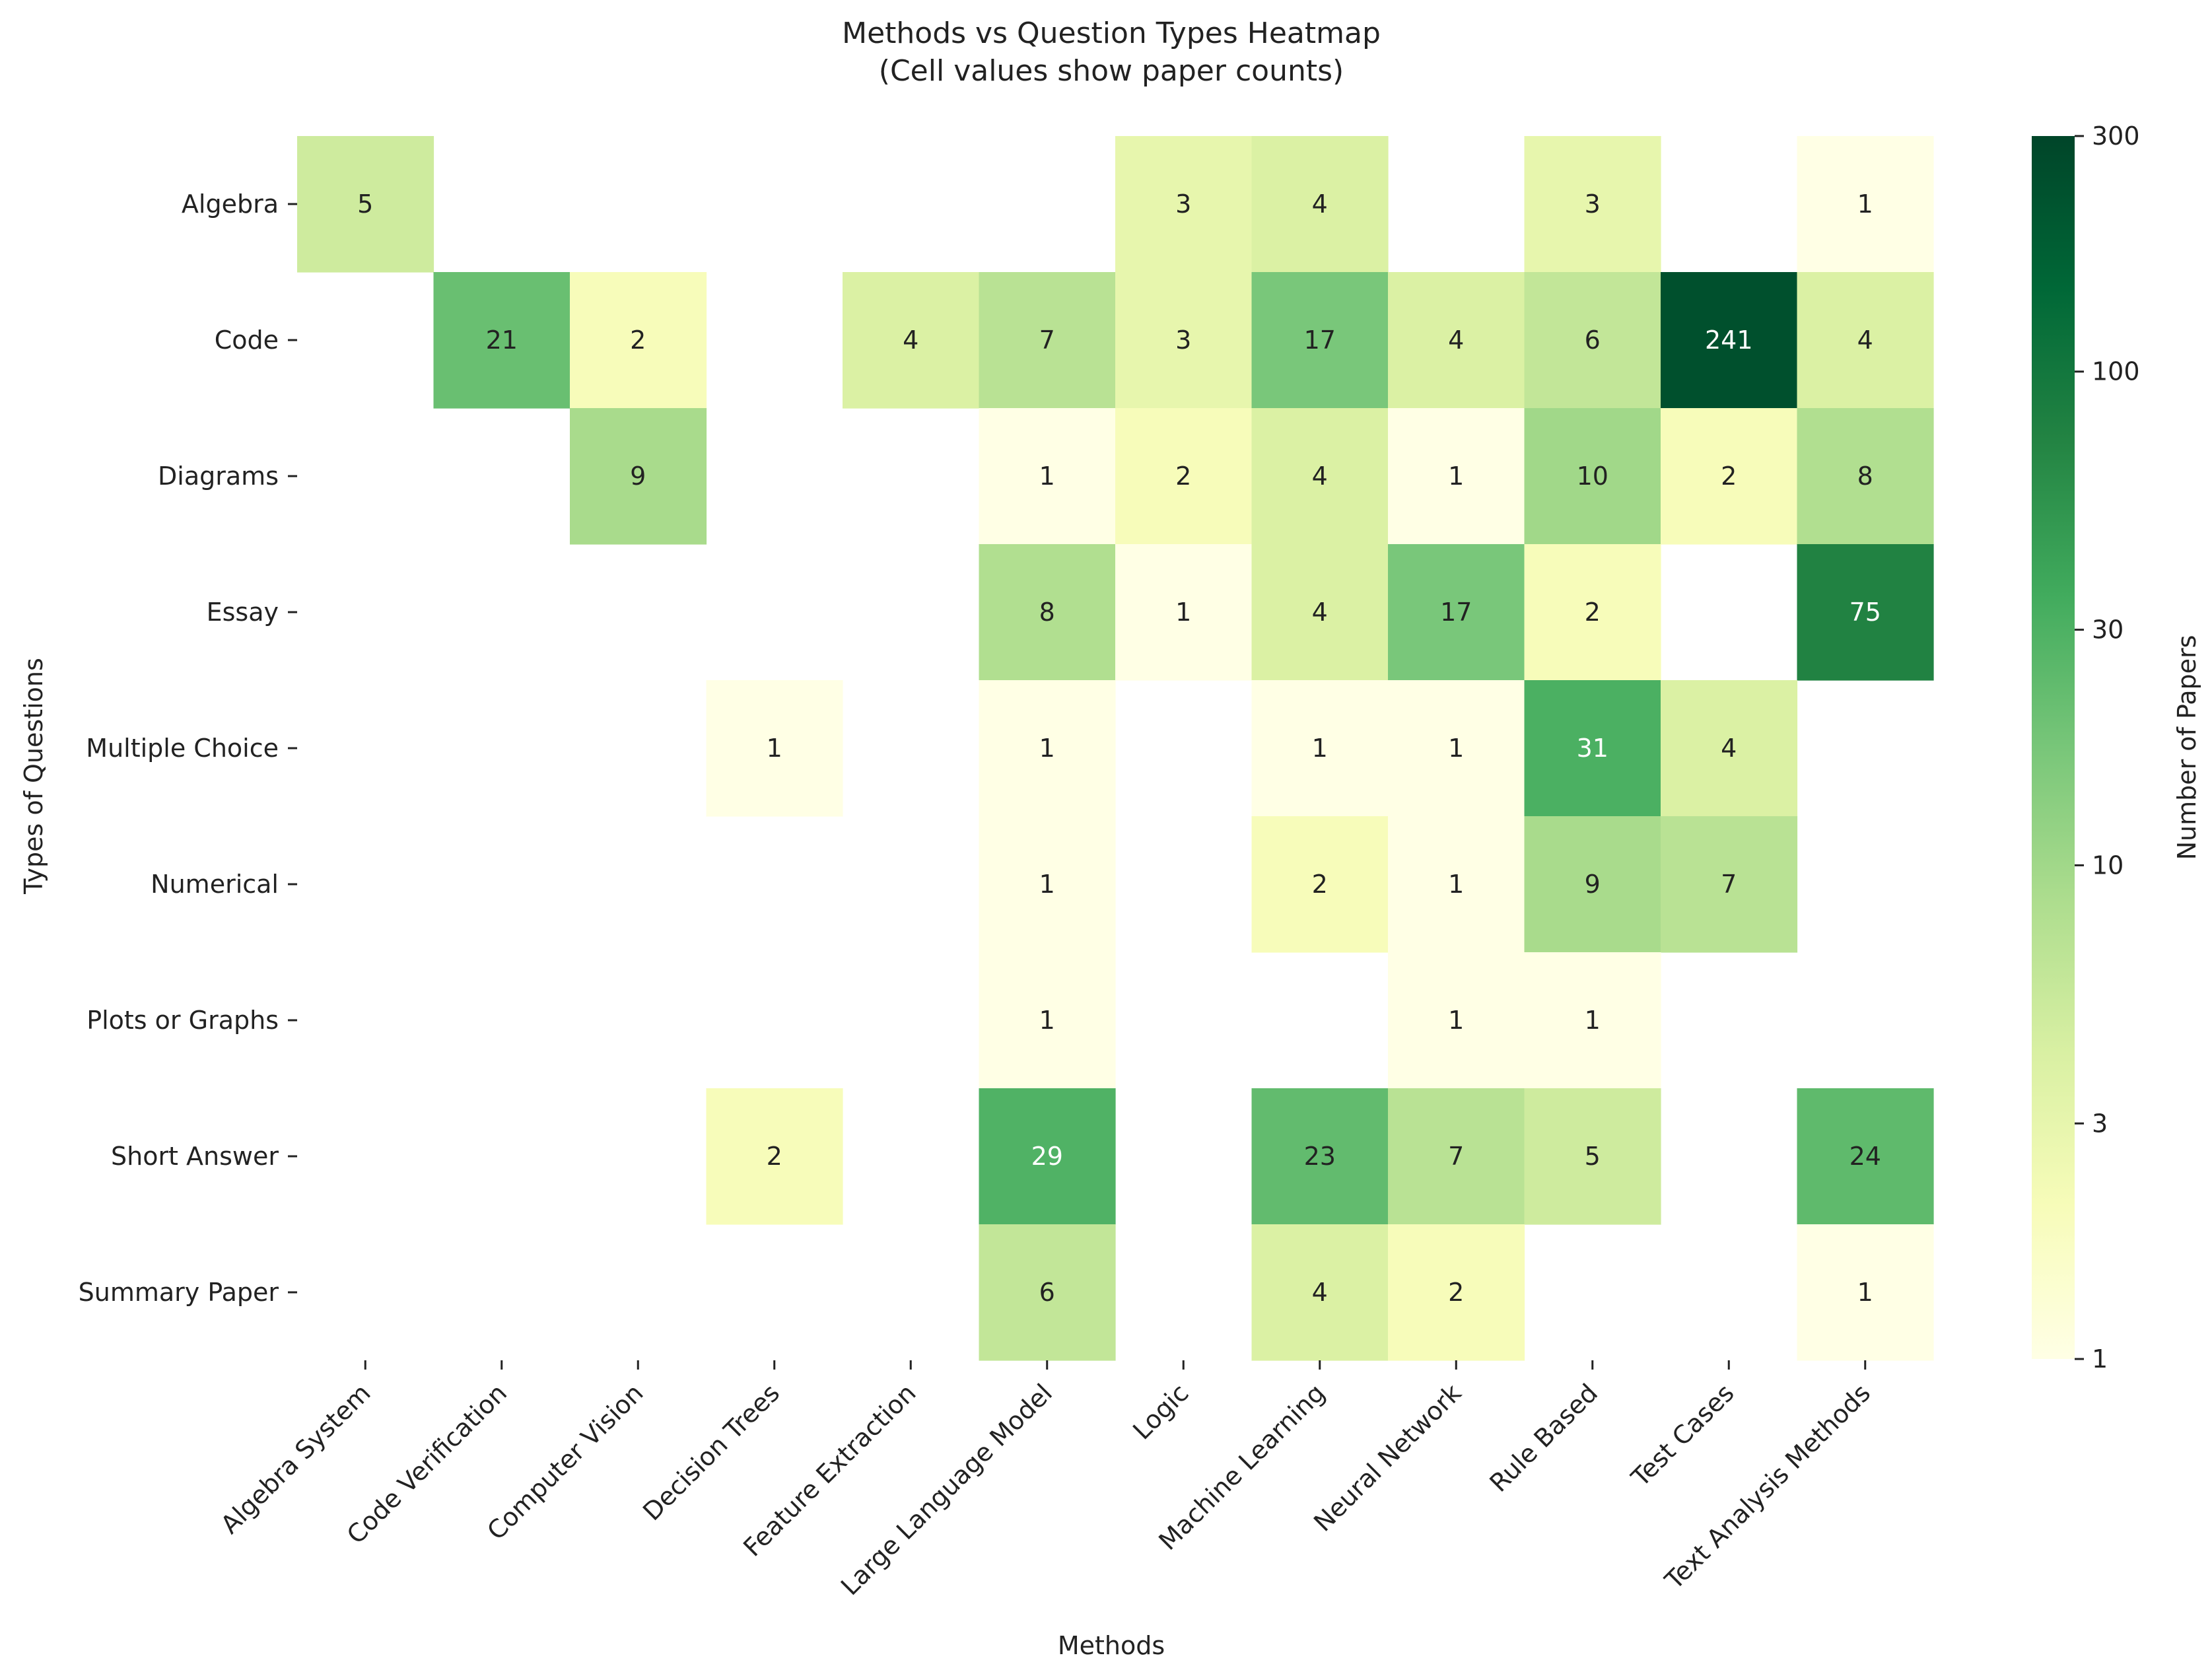 The image size is (2212, 1672). I want to click on chart-title-line-2: (Cell values show paper counts), so click(1111, 71).